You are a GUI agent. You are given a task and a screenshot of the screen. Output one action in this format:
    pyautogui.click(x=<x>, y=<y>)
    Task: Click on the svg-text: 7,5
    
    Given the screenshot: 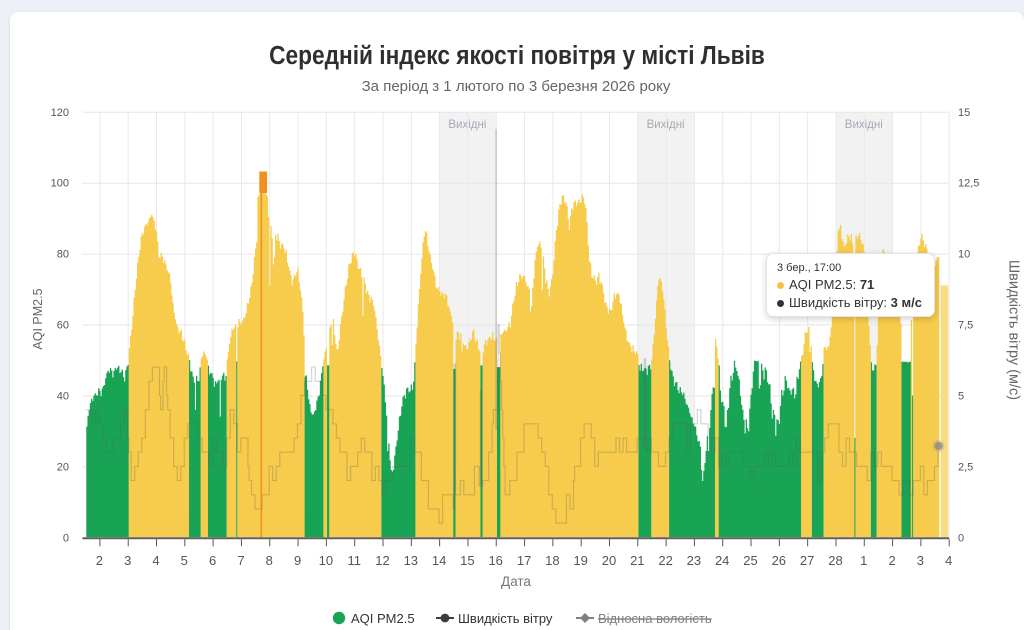 What is the action you would take?
    pyautogui.click(x=965, y=326)
    